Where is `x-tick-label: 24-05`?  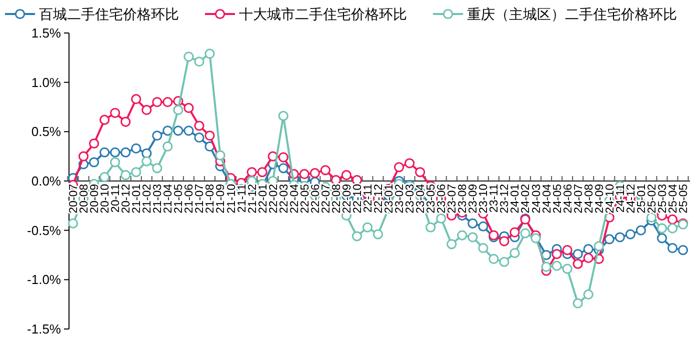
x-tick-label: 24-05 is located at coordinates (558, 199).